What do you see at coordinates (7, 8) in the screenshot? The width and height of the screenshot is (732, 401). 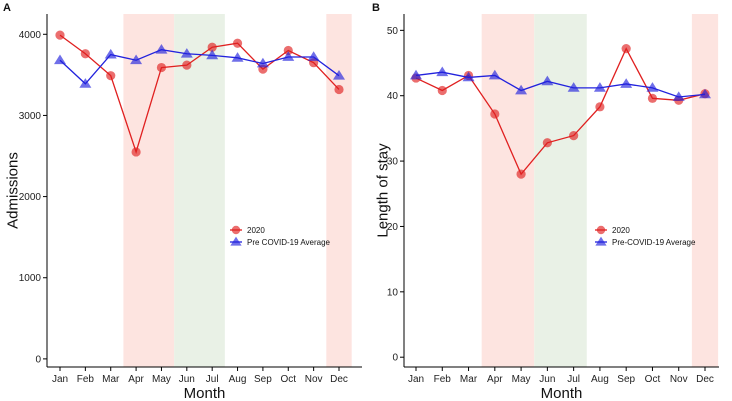 I see `panel-tag: A` at bounding box center [7, 8].